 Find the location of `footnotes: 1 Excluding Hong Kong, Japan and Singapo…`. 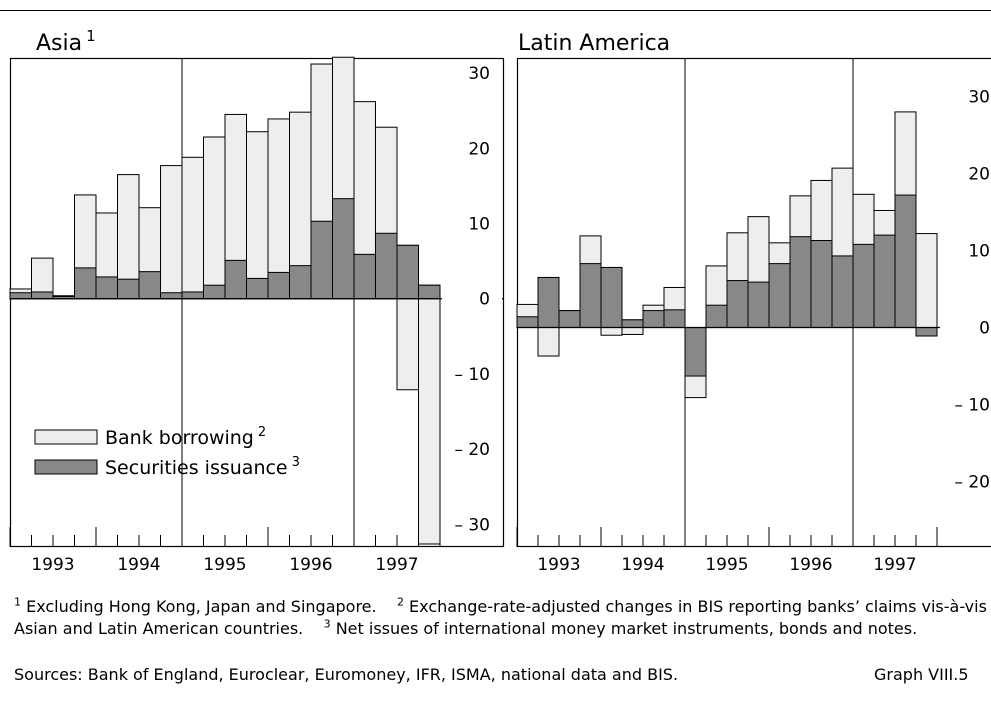

footnotes: 1 Excluding Hong Kong, Japan and Singapo… is located at coordinates (501, 618).